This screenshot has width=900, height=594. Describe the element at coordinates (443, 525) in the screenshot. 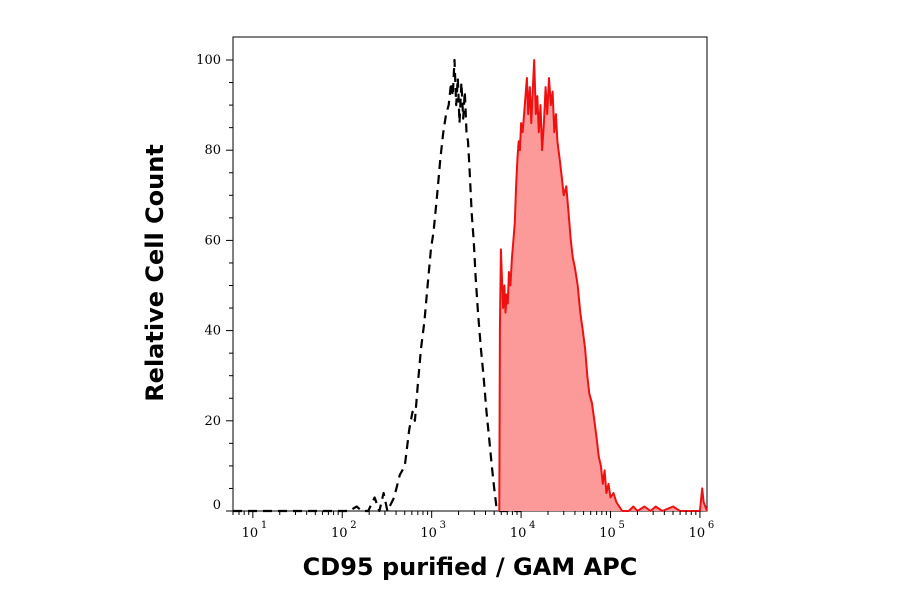

I see `x-tick-exponent: 3` at that location.